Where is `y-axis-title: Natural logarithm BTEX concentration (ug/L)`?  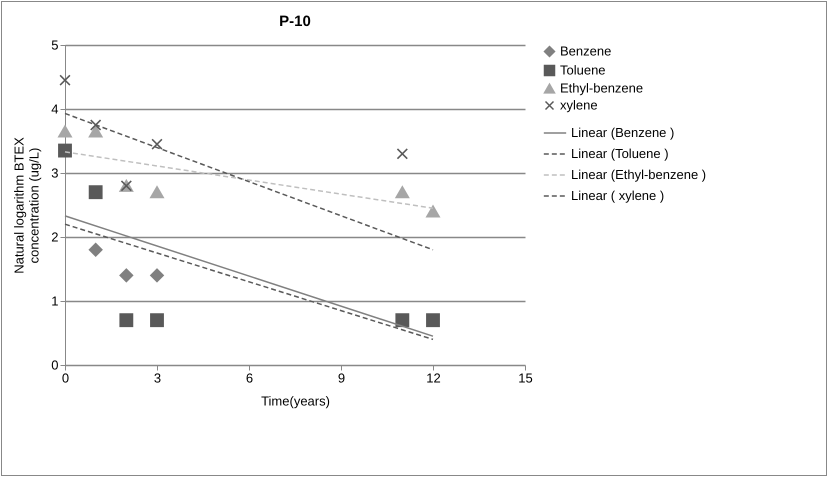 y-axis-title: Natural logarithm BTEX concentration (ug/L) is located at coordinates (26, 205).